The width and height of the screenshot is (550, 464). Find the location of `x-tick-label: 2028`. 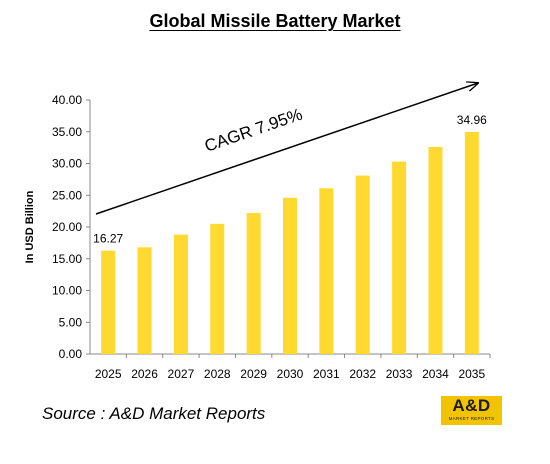

x-tick-label: 2028 is located at coordinates (217, 374).